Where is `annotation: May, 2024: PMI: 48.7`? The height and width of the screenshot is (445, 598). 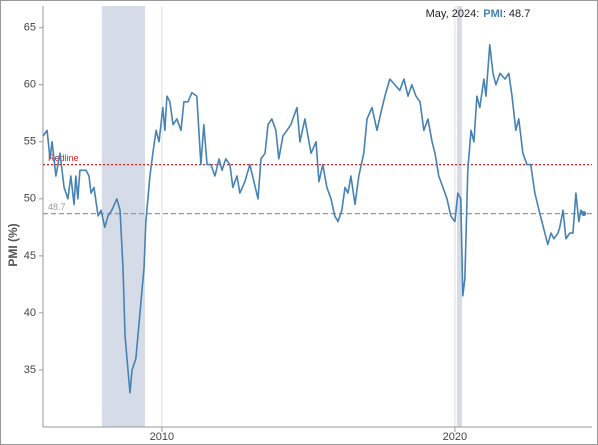
annotation: May, 2024: PMI: 48.7 is located at coordinates (478, 14).